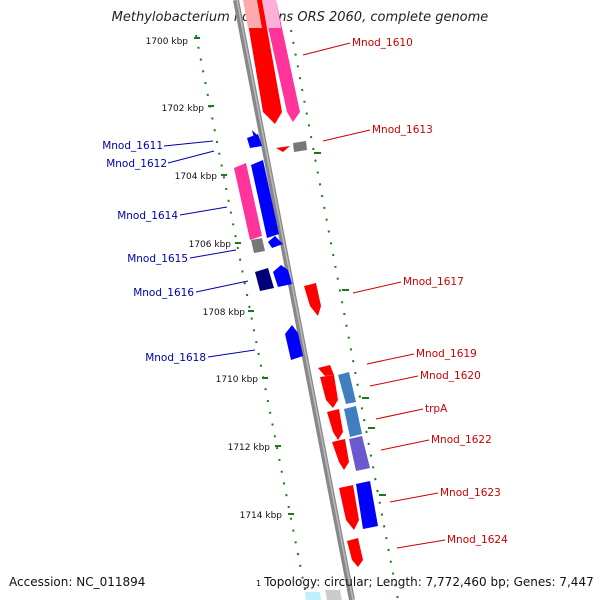 The width and height of the screenshot is (600, 600). I want to click on accession-text: Accession: NC_011894, so click(77, 582).